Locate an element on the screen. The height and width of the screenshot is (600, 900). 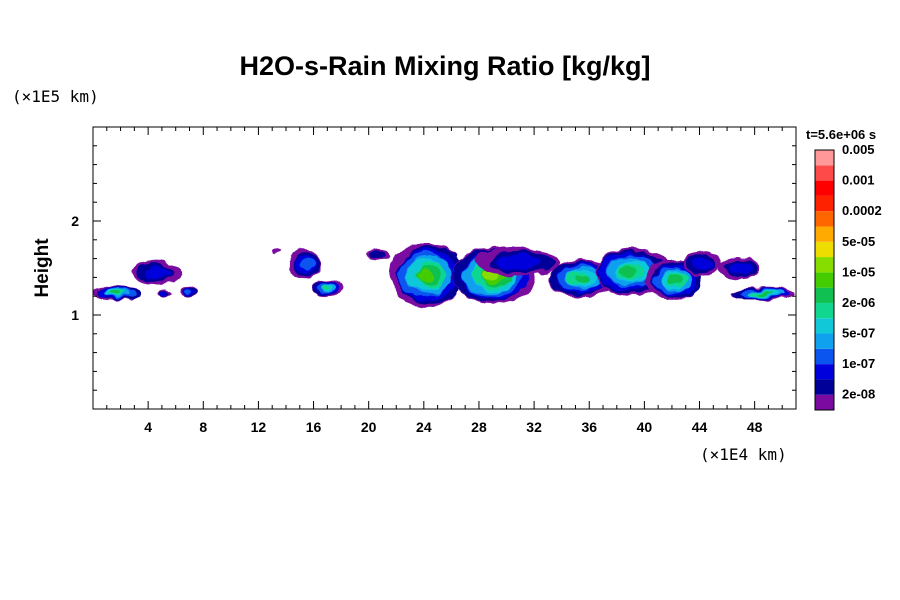
colorbar-tick-label: 2e-08 is located at coordinates (858, 394).